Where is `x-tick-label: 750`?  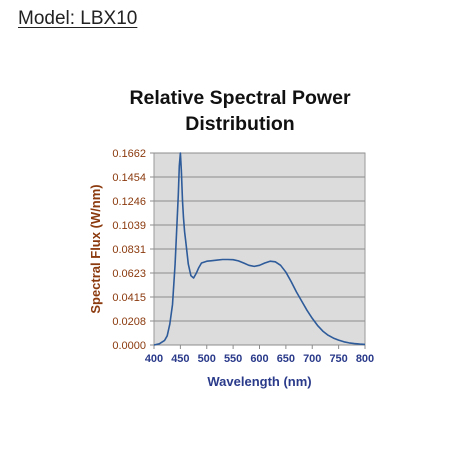 x-tick-label: 750 is located at coordinates (338, 359).